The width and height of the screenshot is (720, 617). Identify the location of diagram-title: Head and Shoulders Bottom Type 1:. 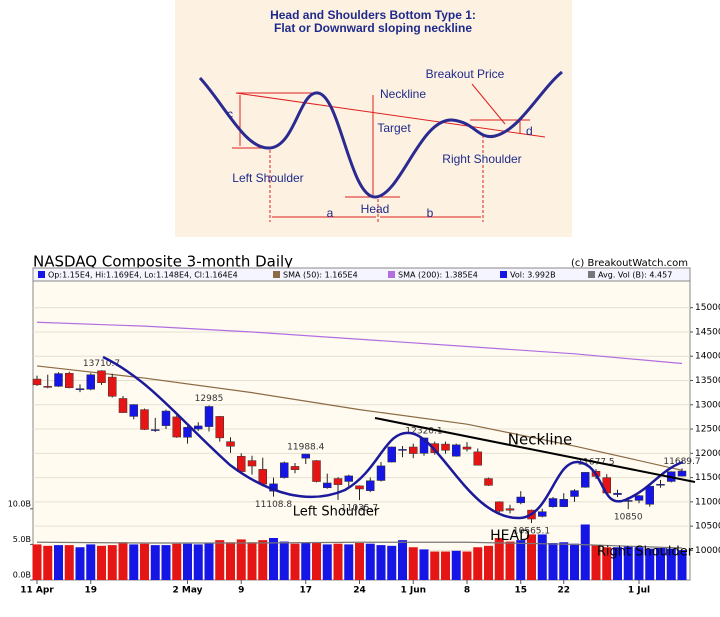
(373, 15).